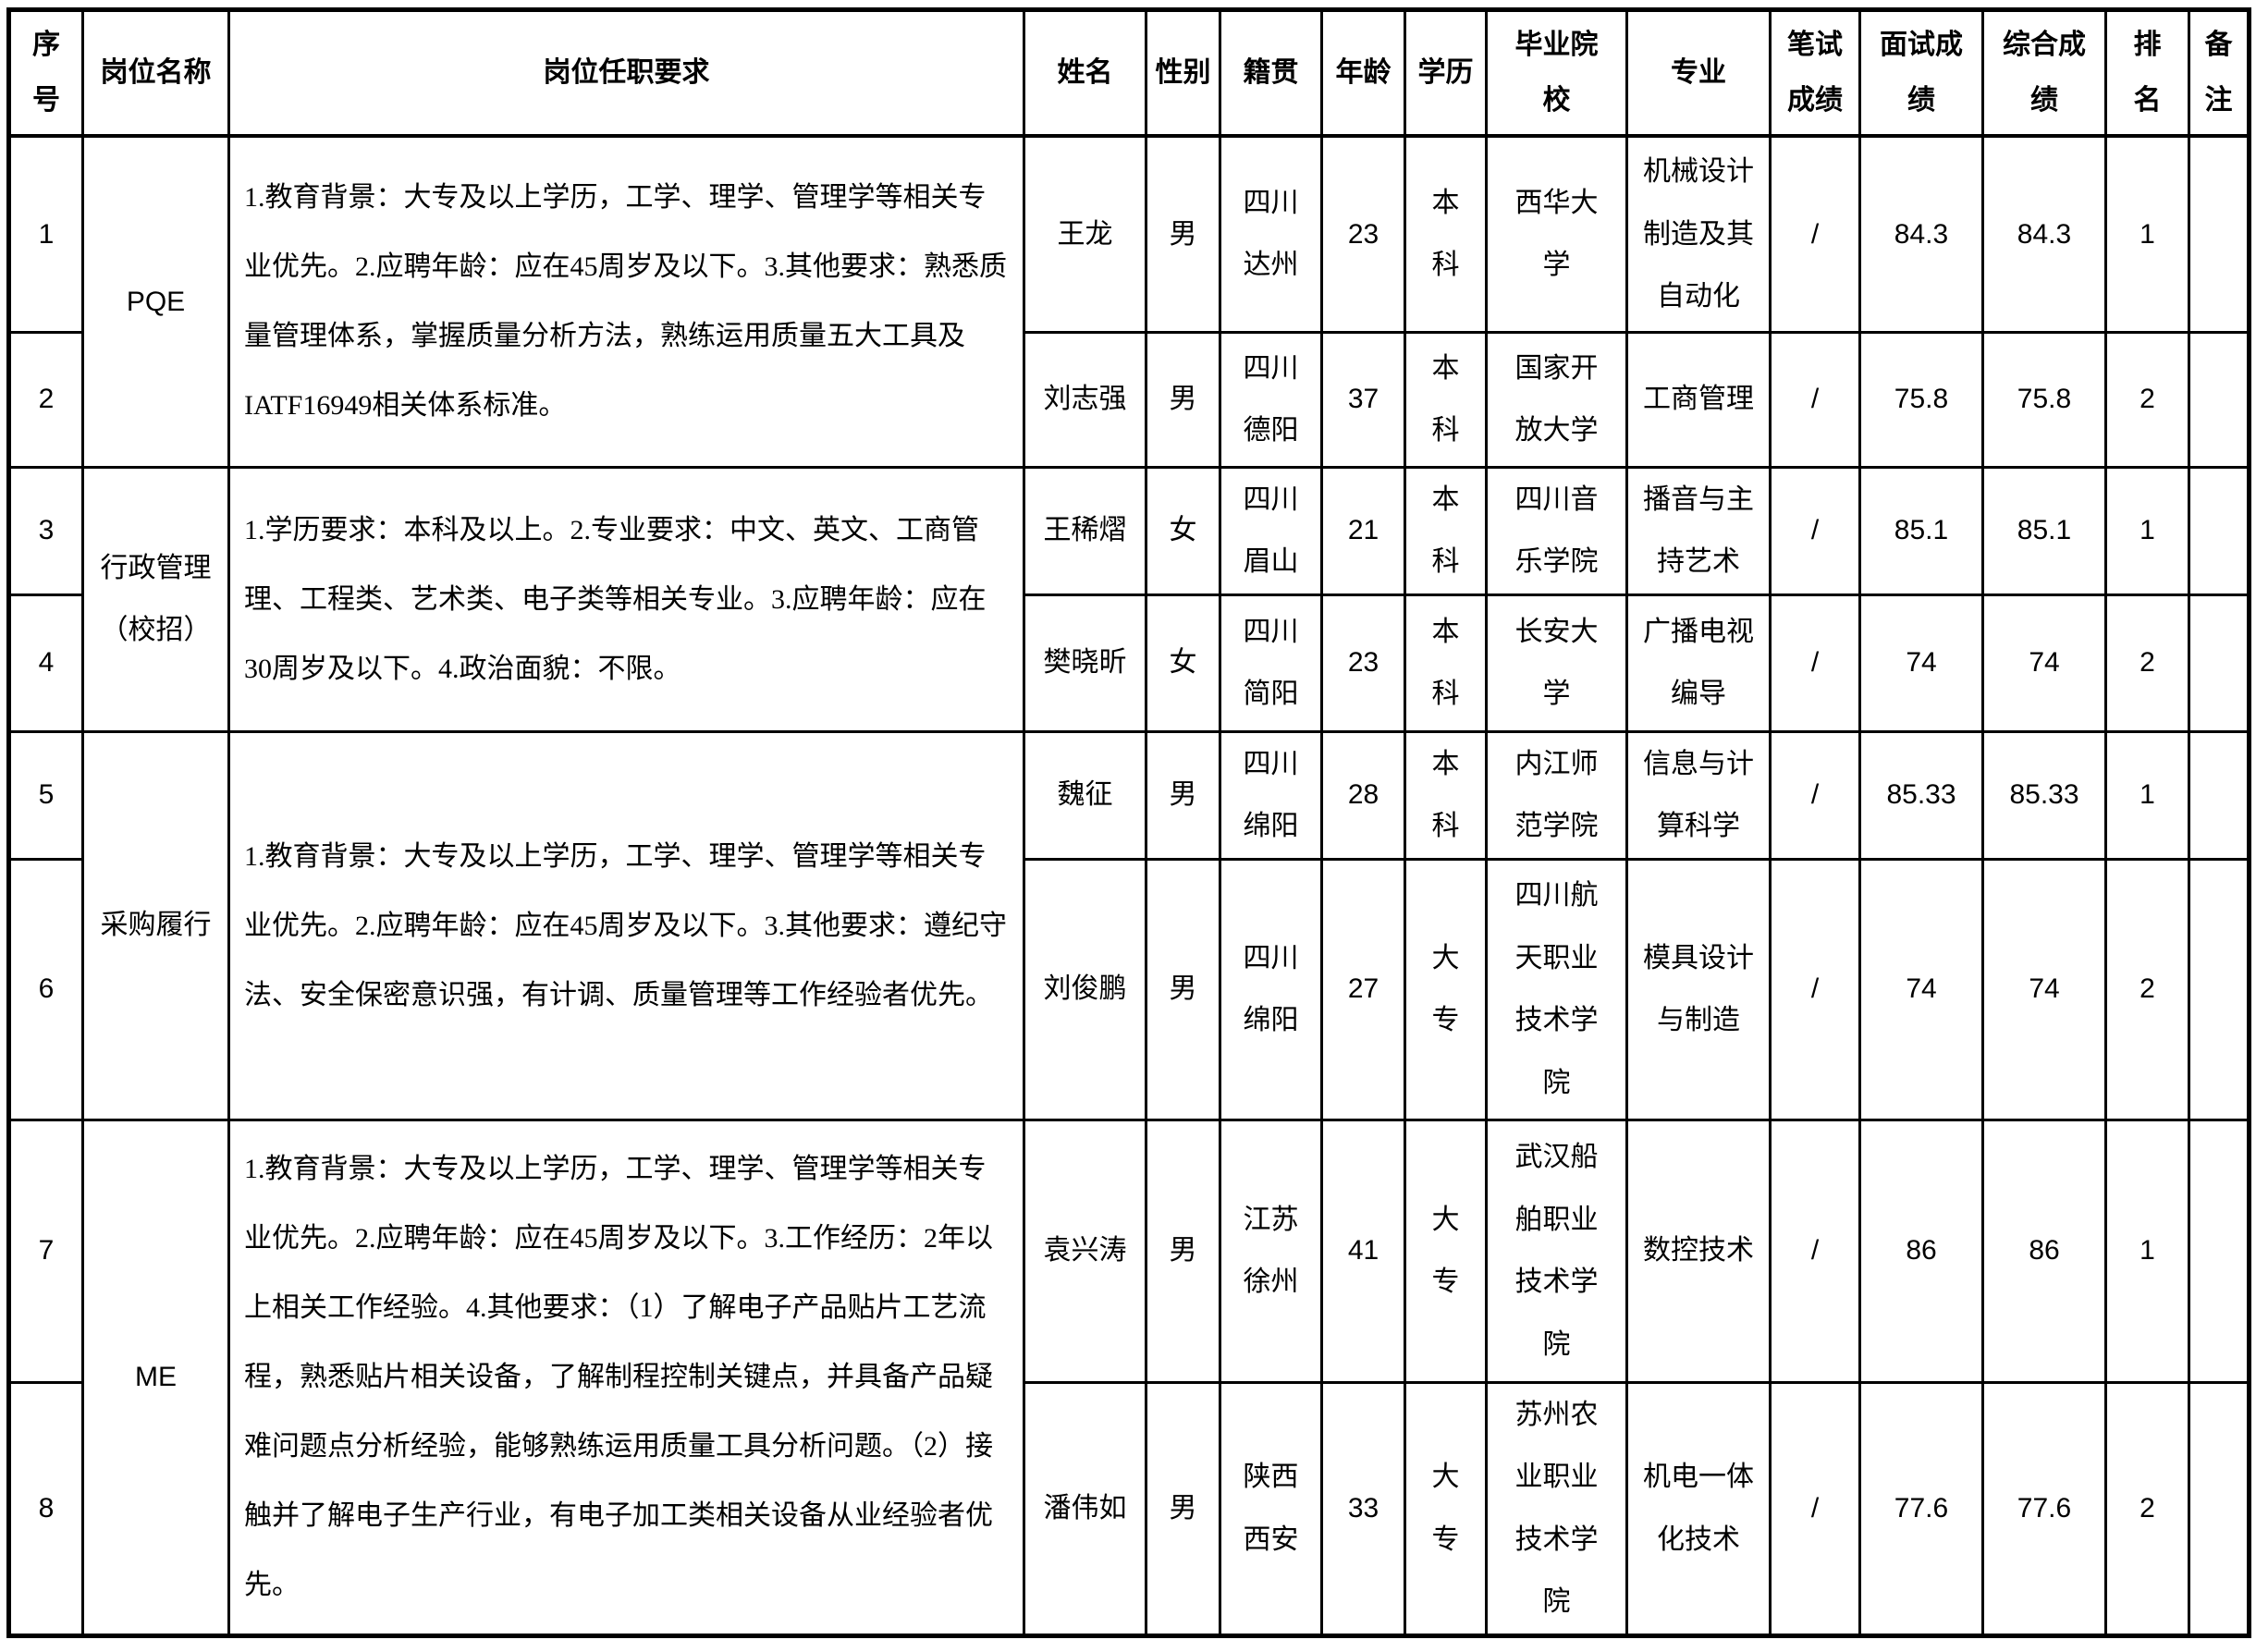  What do you see at coordinates (1921, 1251) in the screenshot?
I see `interview-score-cell: 86` at bounding box center [1921, 1251].